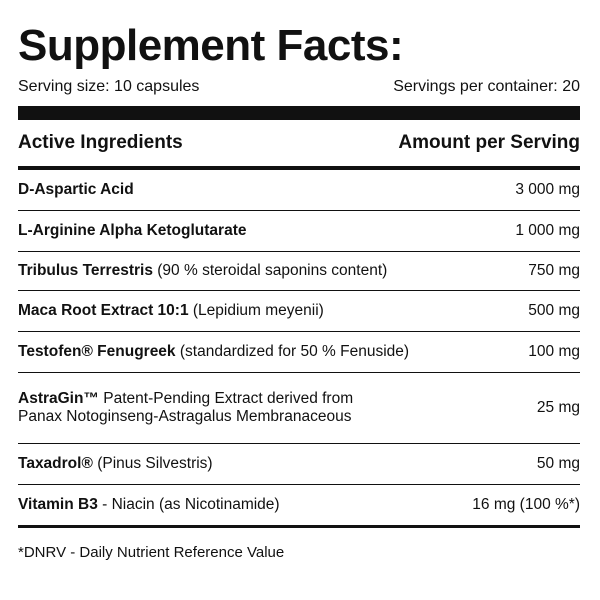  Describe the element at coordinates (526, 504) in the screenshot. I see `amount: 16 mg (100 %*)` at that location.